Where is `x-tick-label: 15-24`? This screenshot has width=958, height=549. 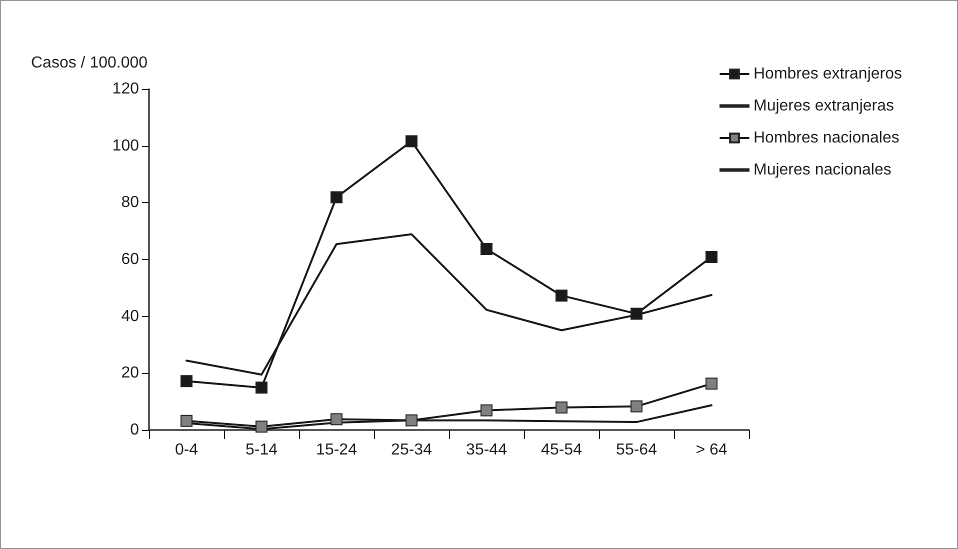
x-tick-label: 15-24 is located at coordinates (337, 450).